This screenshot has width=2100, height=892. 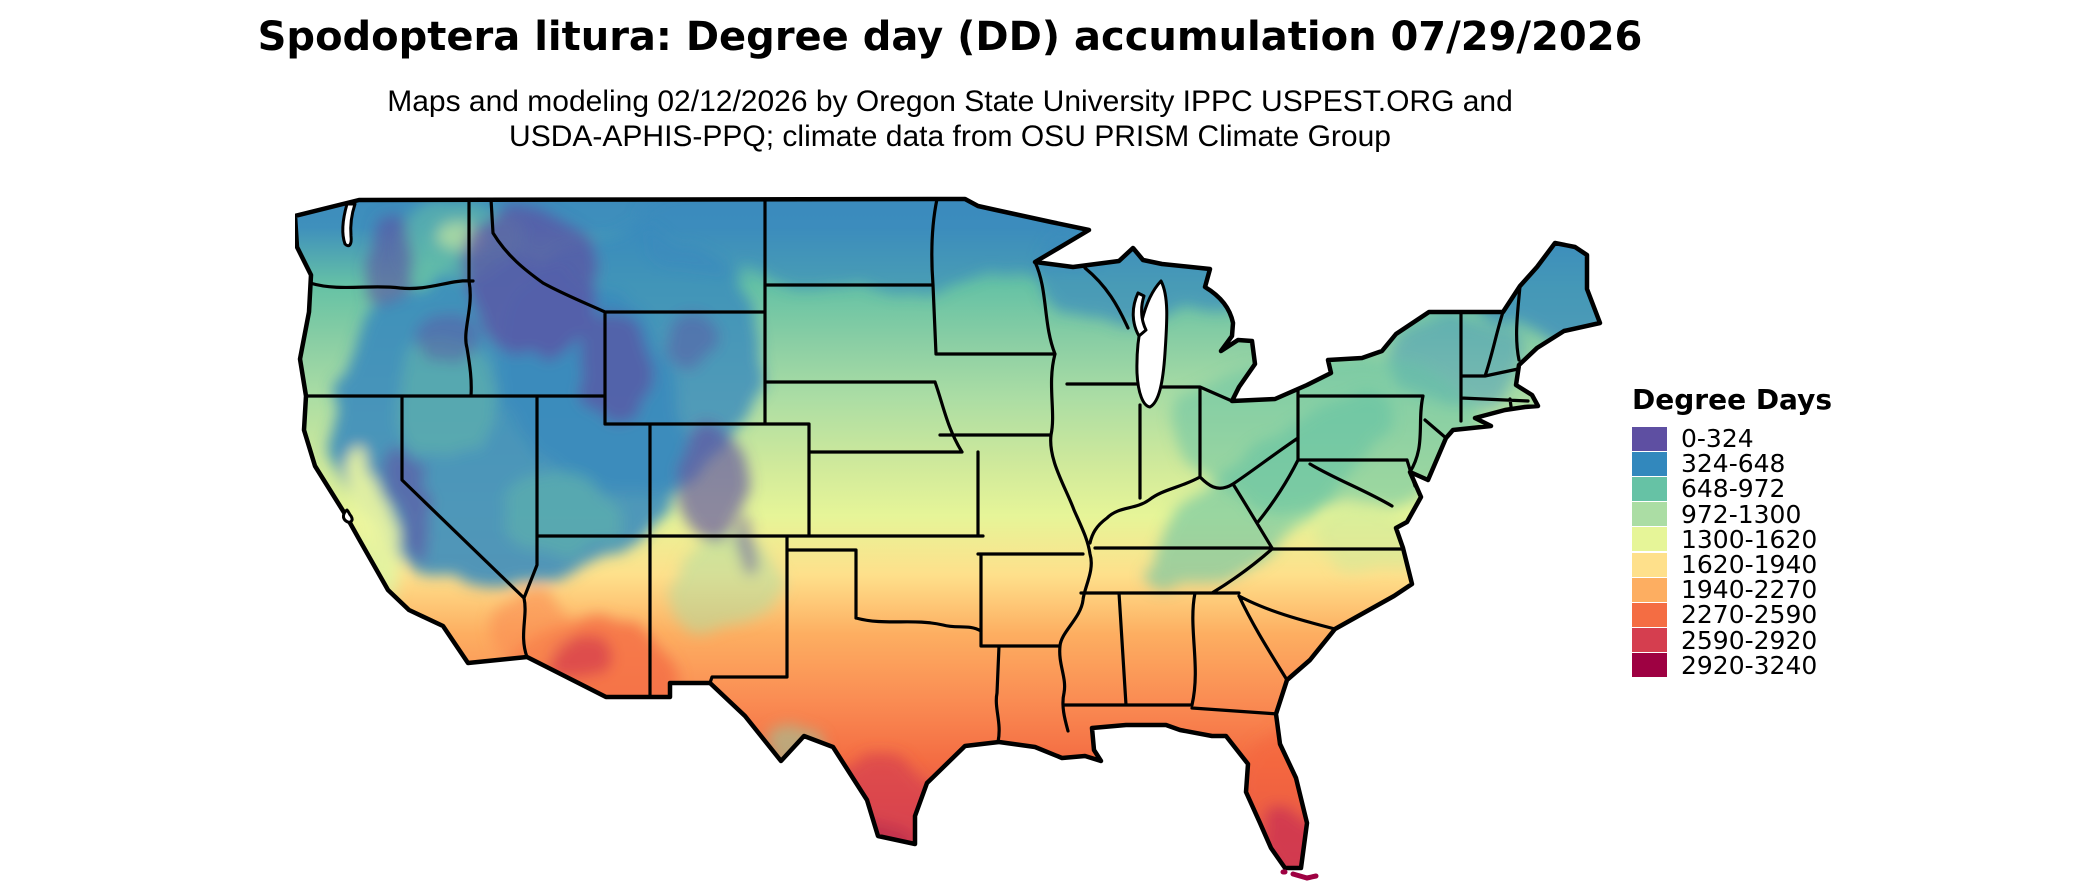 What do you see at coordinates (348, 516) in the screenshot?
I see `san-francisco-bay` at bounding box center [348, 516].